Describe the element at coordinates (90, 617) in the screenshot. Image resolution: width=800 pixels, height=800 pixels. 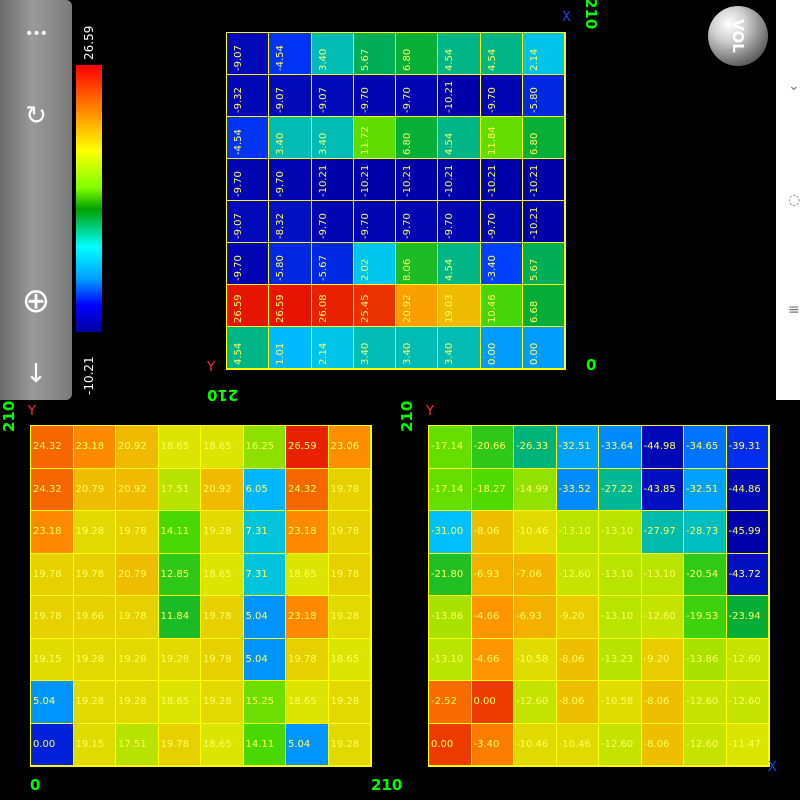
I see `heatmap-cell-value: 19.66` at that location.